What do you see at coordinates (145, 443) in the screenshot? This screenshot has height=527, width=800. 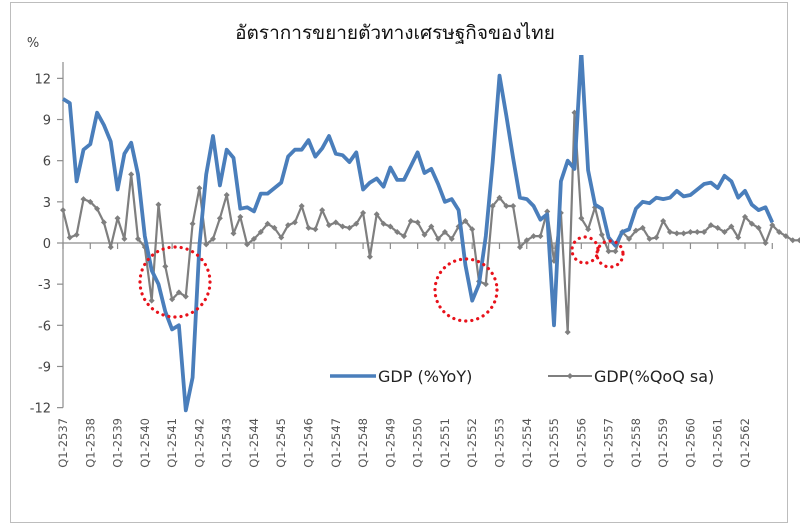 I see `x-tick-label: Q1-2540` at bounding box center [145, 443].